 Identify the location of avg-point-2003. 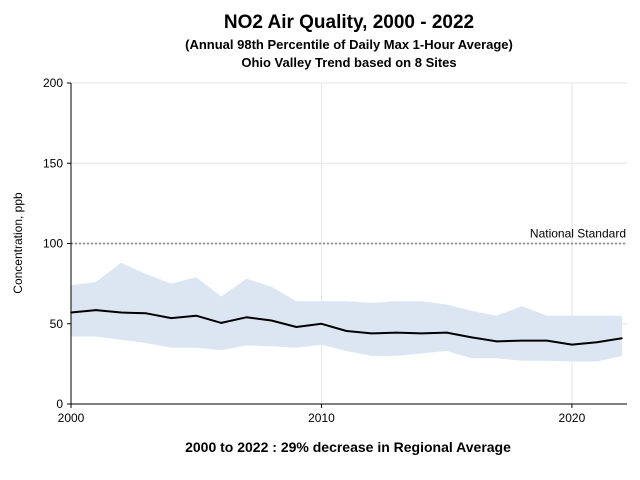
(146, 313).